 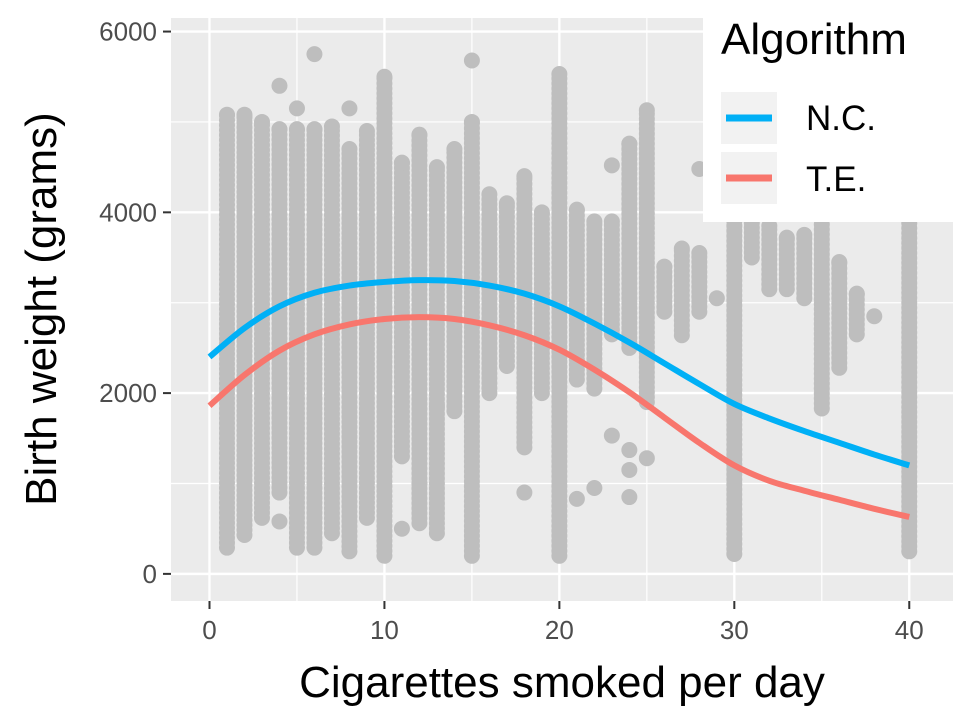 I want to click on y-axis-title: Birth weight (grams), so click(x=41, y=309).